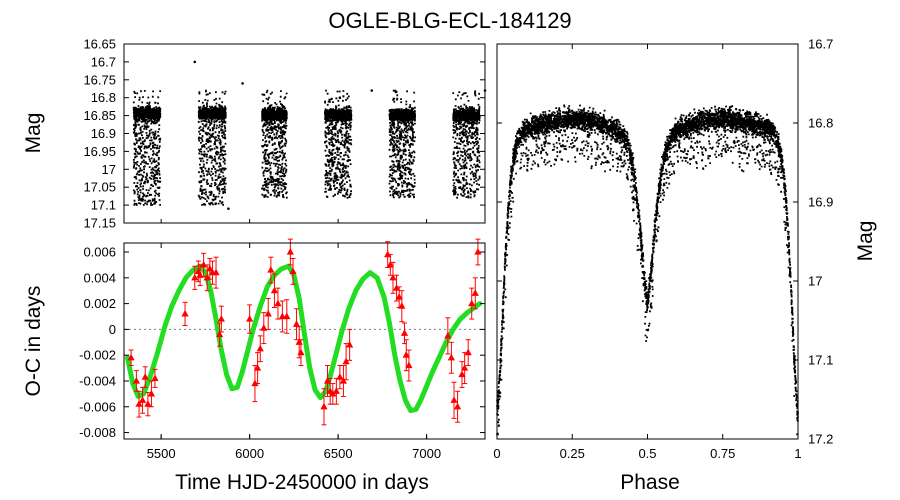 The width and height of the screenshot is (900, 500). What do you see at coordinates (99, 277) in the screenshot?
I see `oc-ytick-label: 0.004` at bounding box center [99, 277].